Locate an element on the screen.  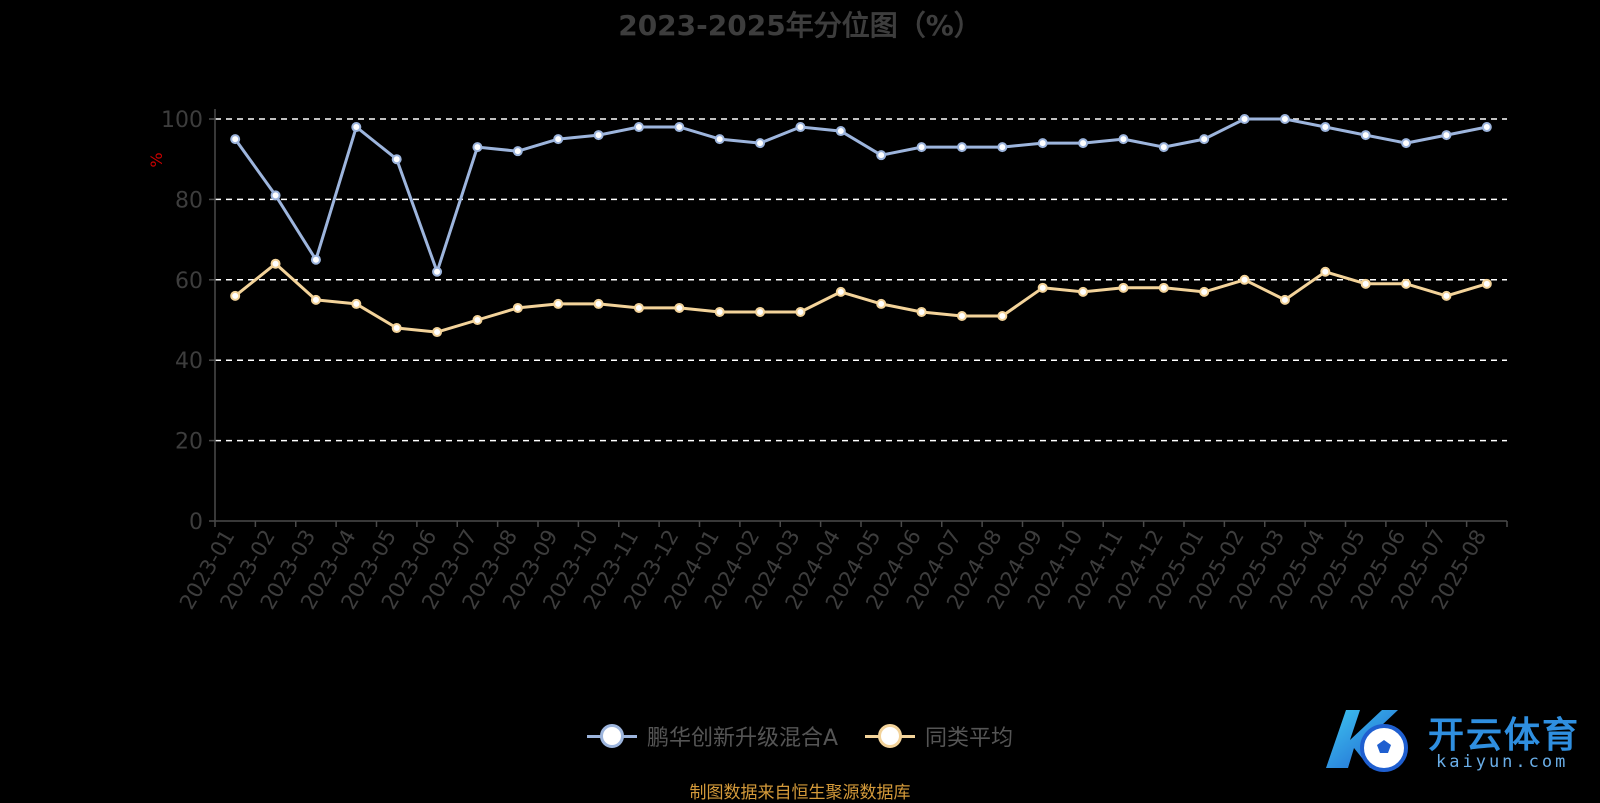
y-axis-label: % is located at coordinates (156, 159).